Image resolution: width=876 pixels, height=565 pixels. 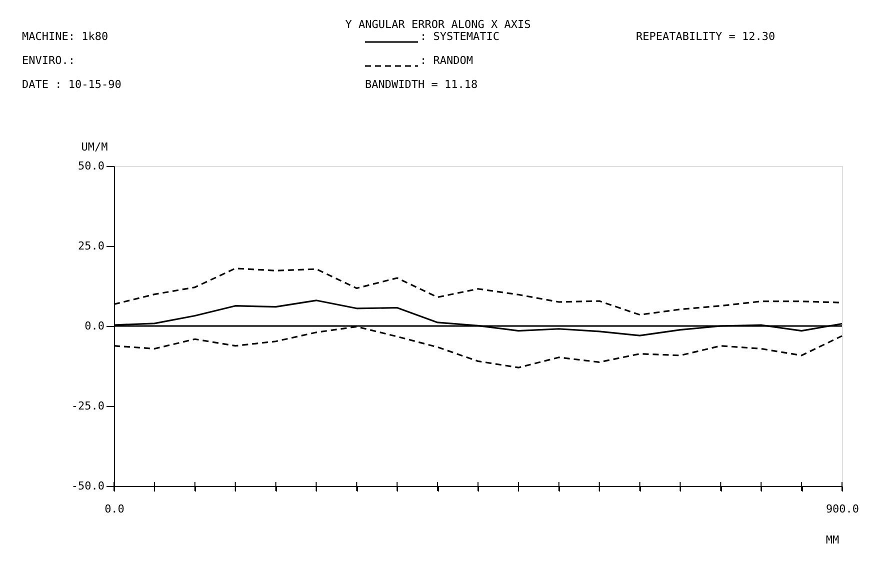 What do you see at coordinates (87, 486) in the screenshot?
I see `y-tick-label: -50.0` at bounding box center [87, 486].